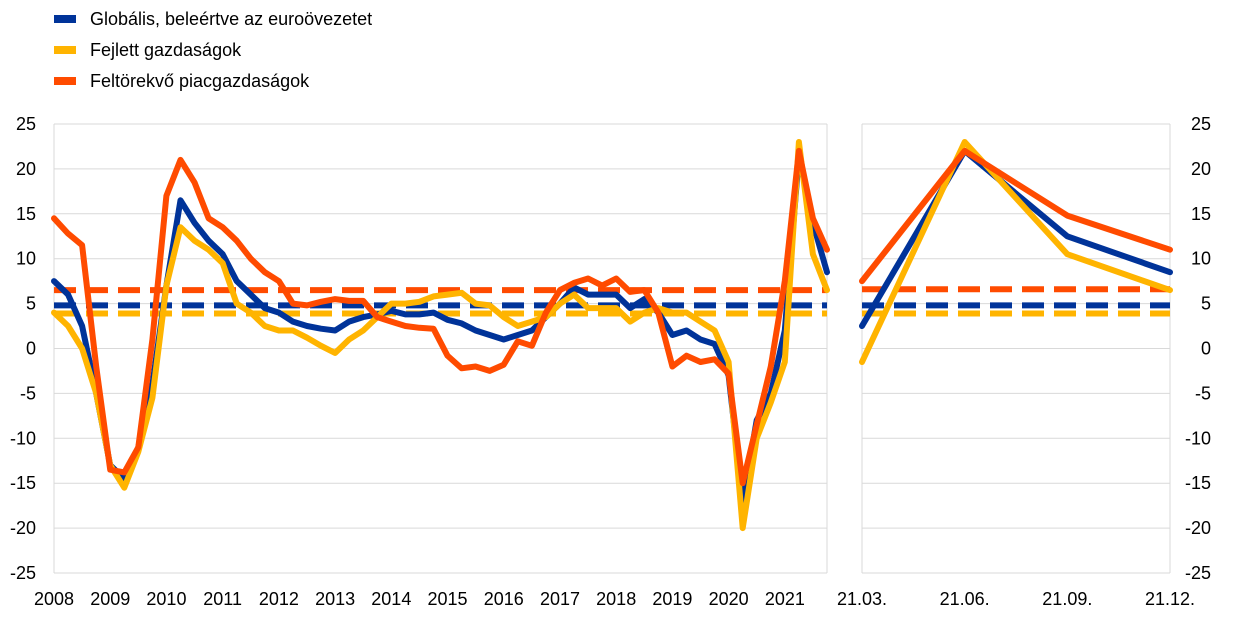 The width and height of the screenshot is (1240, 620). I want to click on right-y-tick-labels: -25 -20 -15 -10 -5 0 5 10 15 20 25, so click(1198, 348).